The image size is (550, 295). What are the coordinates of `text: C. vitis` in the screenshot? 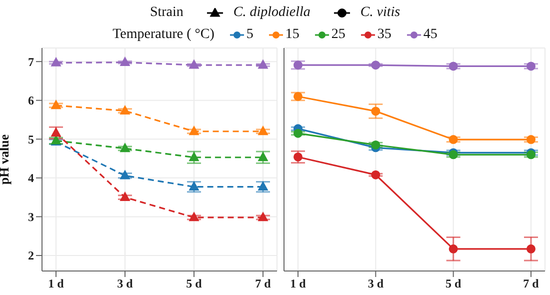 It's located at (380, 13).